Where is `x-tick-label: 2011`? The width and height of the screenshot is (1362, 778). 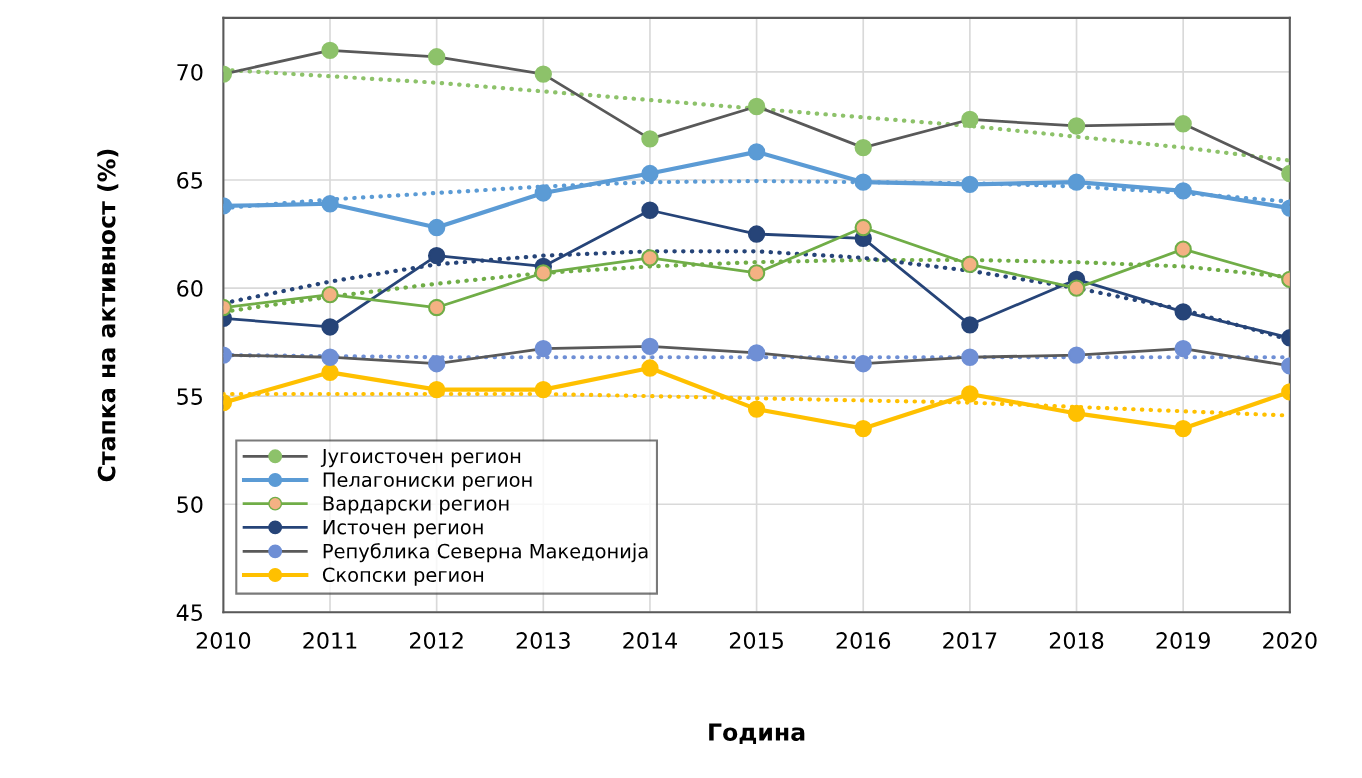 x-tick-label: 2011 is located at coordinates (330, 640).